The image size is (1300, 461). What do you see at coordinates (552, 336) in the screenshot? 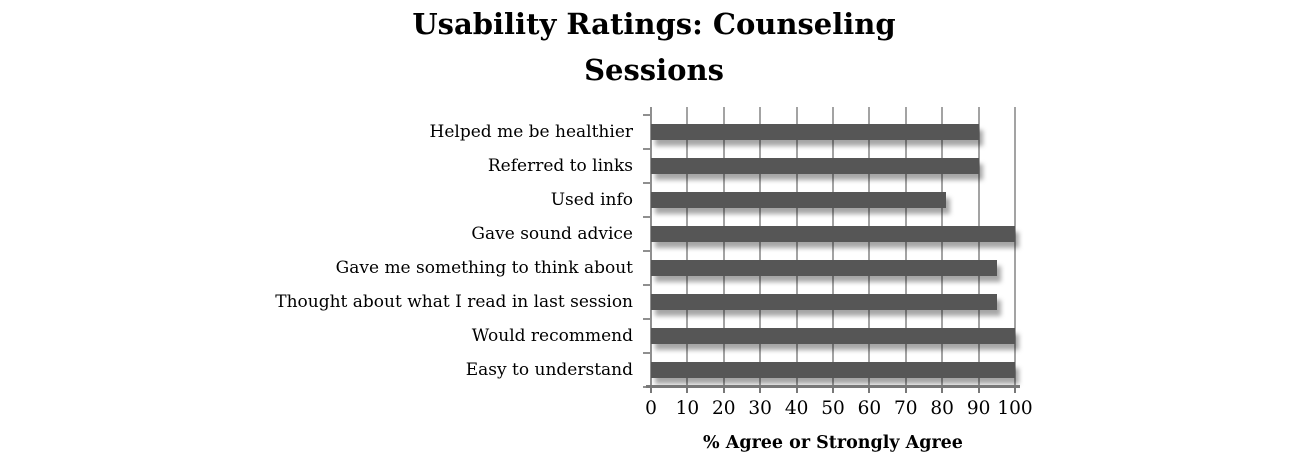
I see `category-label: Would recommend` at bounding box center [552, 336].